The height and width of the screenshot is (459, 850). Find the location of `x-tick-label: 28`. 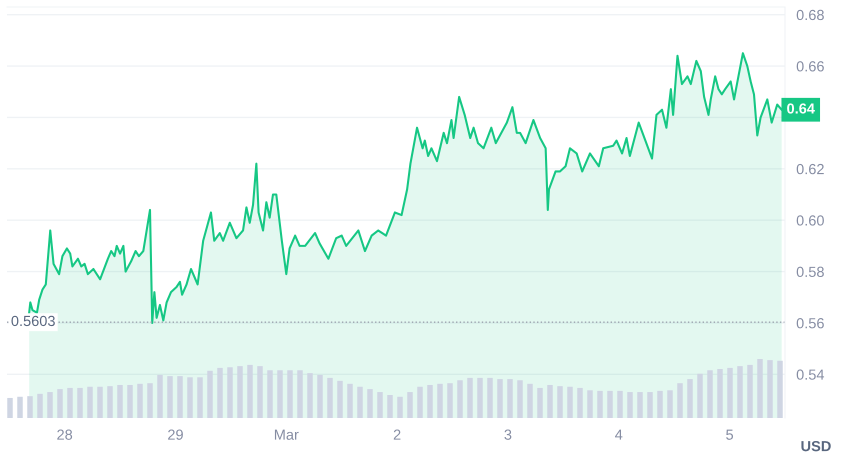

x-tick-label: 28 is located at coordinates (64, 434).